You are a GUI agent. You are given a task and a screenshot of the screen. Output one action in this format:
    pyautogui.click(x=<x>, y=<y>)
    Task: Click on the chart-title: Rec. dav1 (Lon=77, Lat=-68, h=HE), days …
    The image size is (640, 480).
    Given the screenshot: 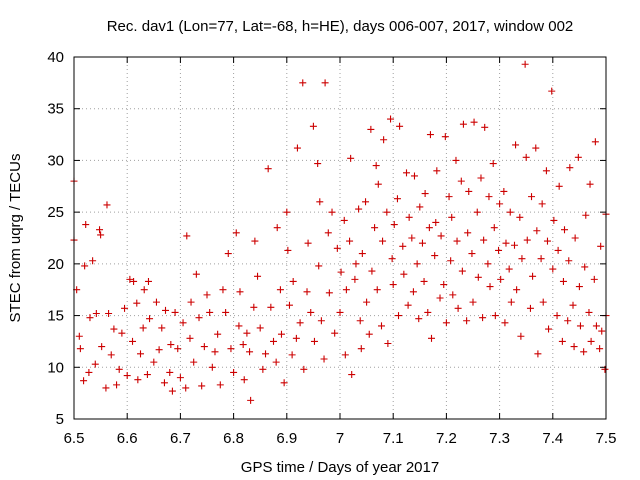 What is the action you would take?
    pyautogui.click(x=340, y=26)
    